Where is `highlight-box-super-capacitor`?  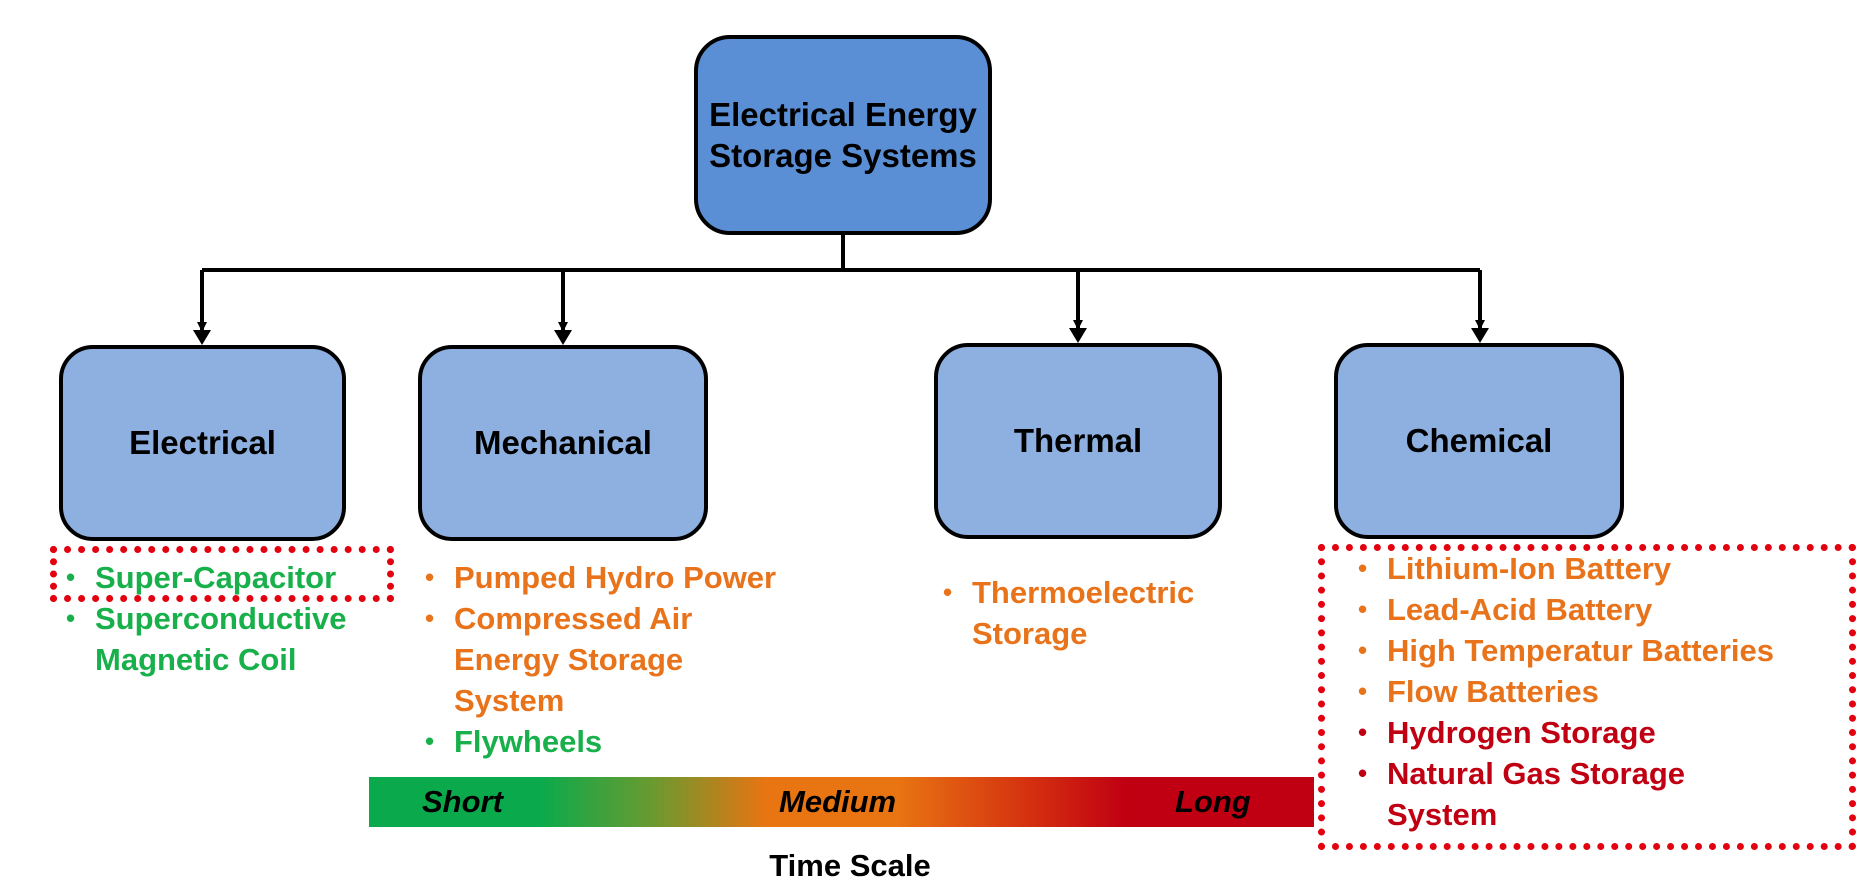 highlight-box-super-capacitor is located at coordinates (222, 574).